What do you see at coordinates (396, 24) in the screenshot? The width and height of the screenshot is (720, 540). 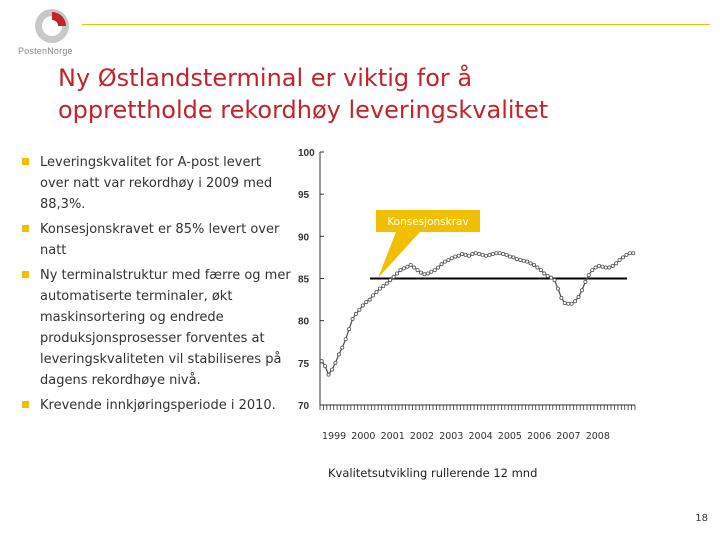 I see `header-divider` at bounding box center [396, 24].